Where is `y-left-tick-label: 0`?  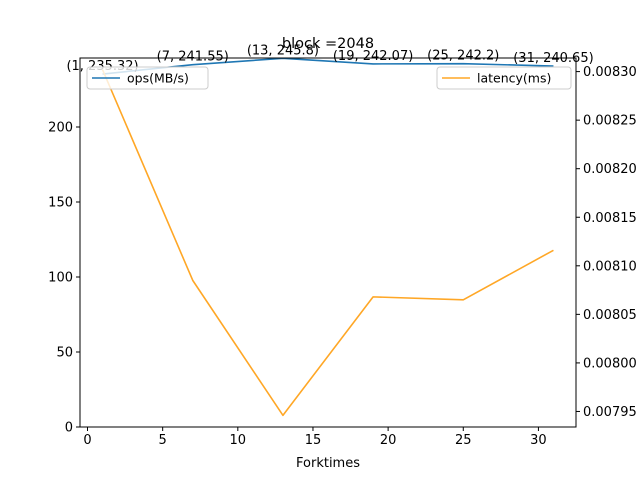 y-left-tick-label: 0 is located at coordinates (69, 428).